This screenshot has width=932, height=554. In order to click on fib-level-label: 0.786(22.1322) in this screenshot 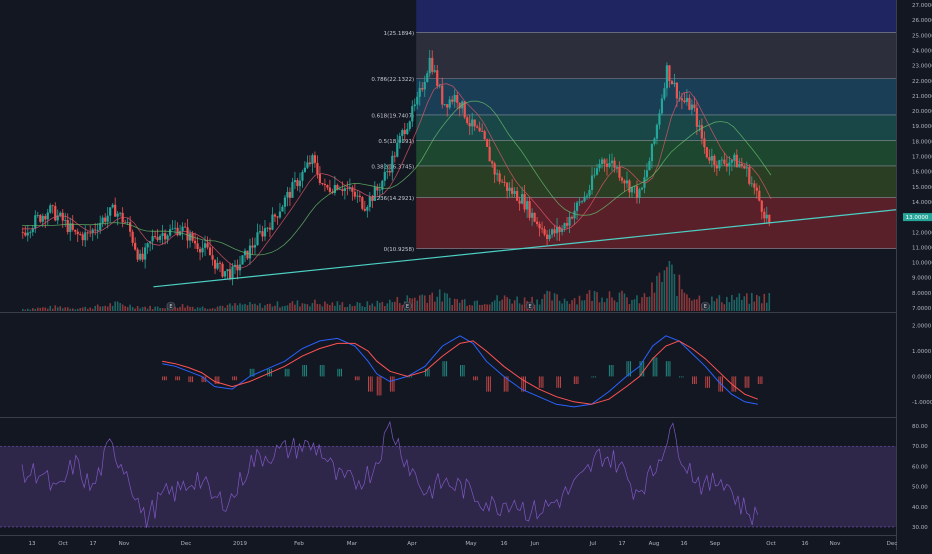, I will do `click(392, 80)`.